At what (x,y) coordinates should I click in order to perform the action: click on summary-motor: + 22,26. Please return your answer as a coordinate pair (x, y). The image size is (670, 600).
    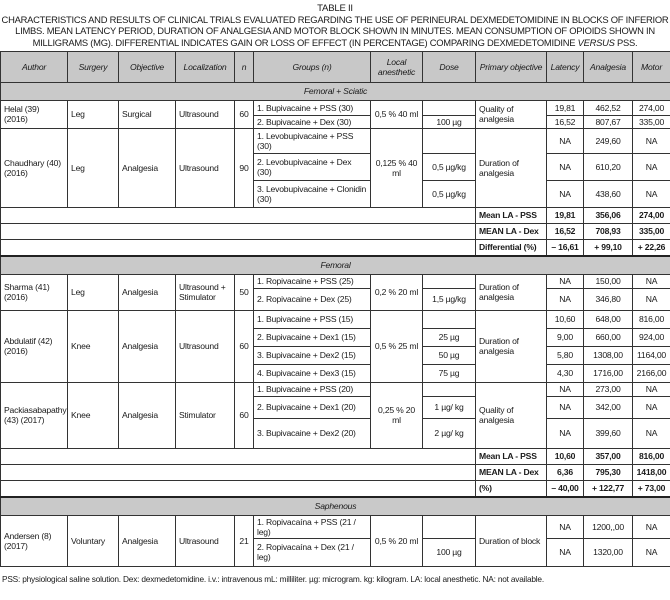
    Looking at the image, I should click on (651, 247).